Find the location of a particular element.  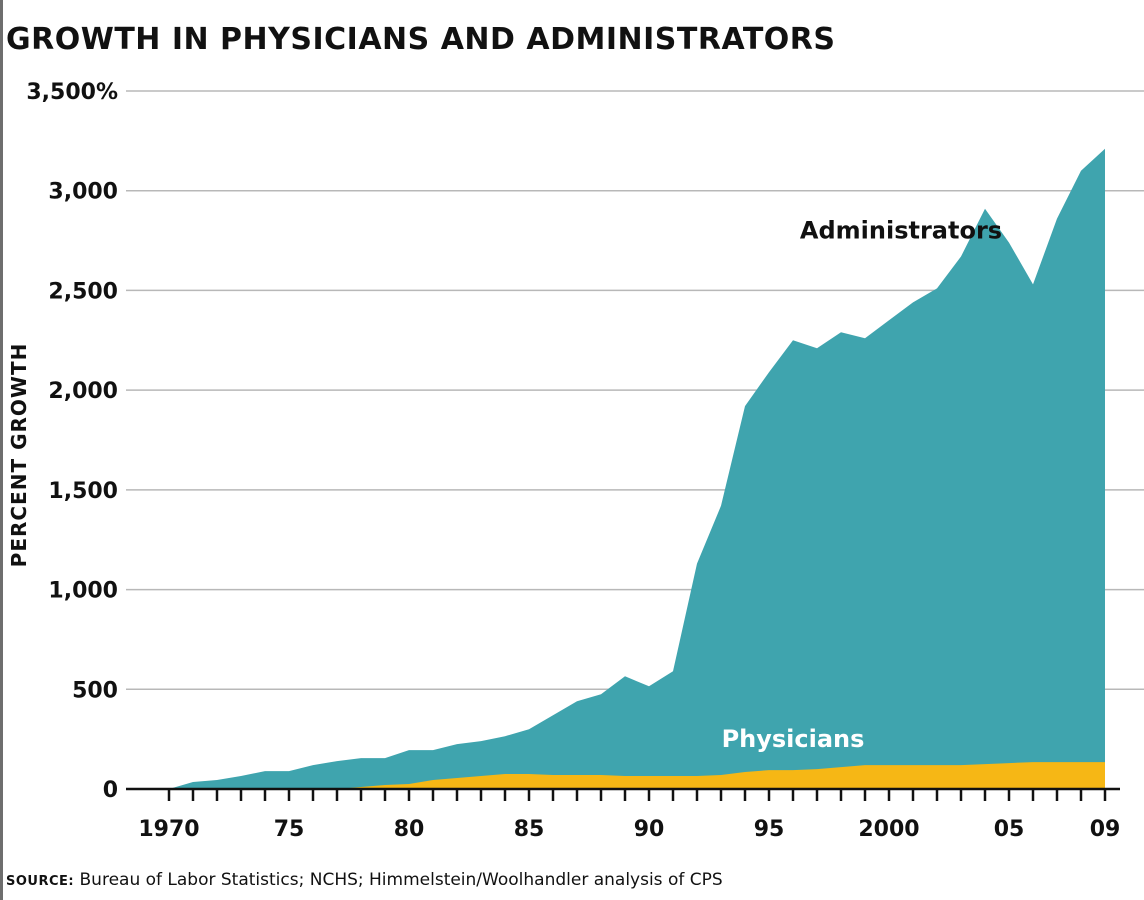

x-tick-label: 09 is located at coordinates (1105, 829).